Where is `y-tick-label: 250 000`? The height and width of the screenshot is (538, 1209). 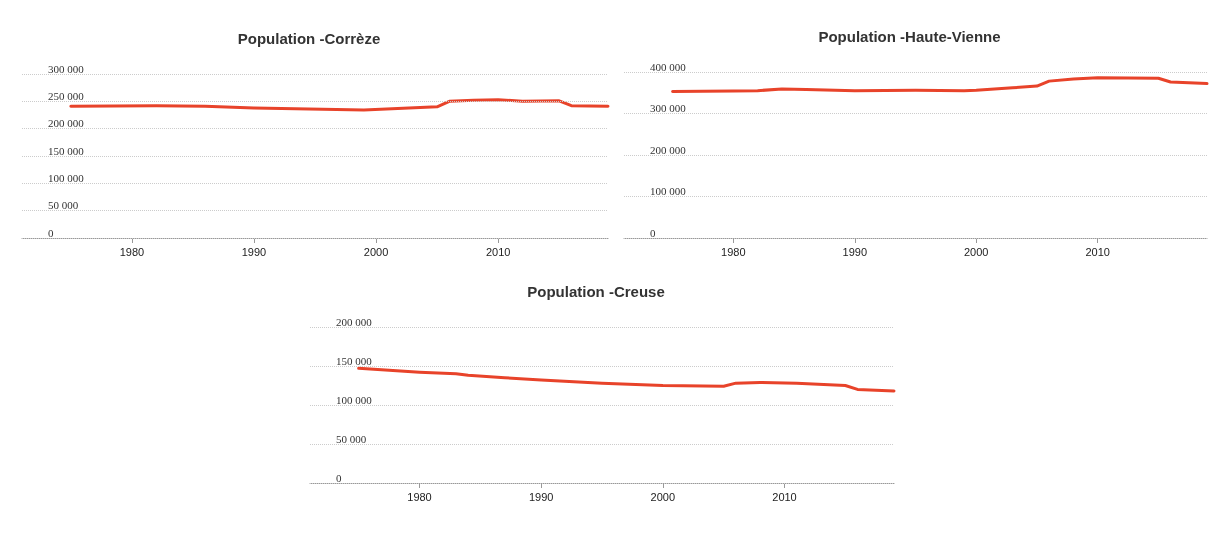
y-tick-label: 250 000 is located at coordinates (66, 95).